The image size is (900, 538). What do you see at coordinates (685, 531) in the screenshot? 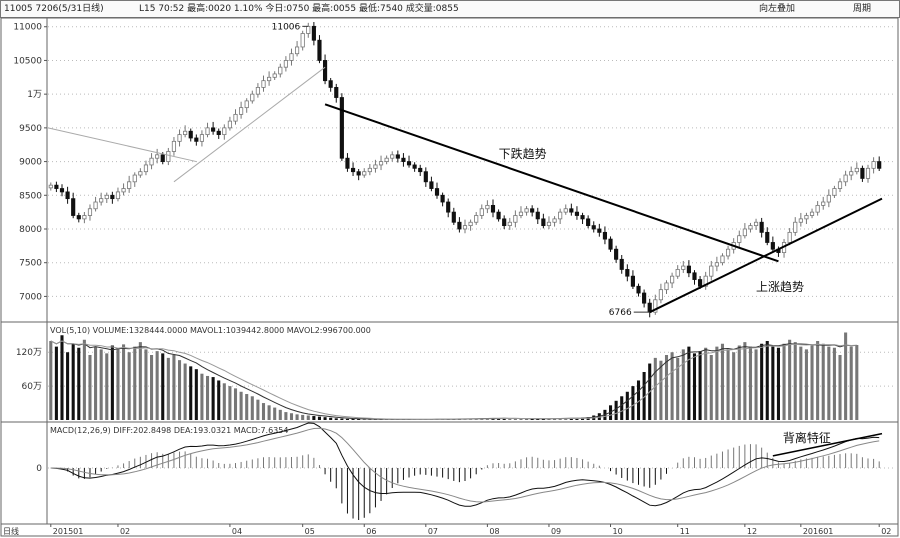
I see `x-tick-label: 11` at bounding box center [685, 531].